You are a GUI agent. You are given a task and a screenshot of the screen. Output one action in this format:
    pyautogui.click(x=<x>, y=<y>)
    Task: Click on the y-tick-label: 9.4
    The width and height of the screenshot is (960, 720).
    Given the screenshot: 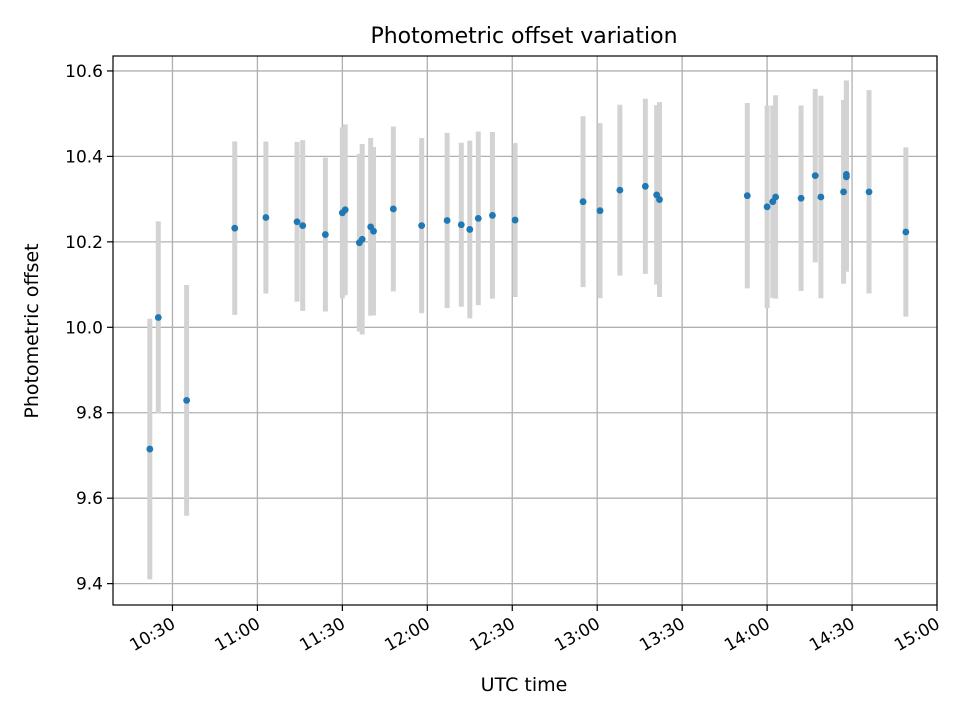 What is the action you would take?
    pyautogui.click(x=89, y=585)
    